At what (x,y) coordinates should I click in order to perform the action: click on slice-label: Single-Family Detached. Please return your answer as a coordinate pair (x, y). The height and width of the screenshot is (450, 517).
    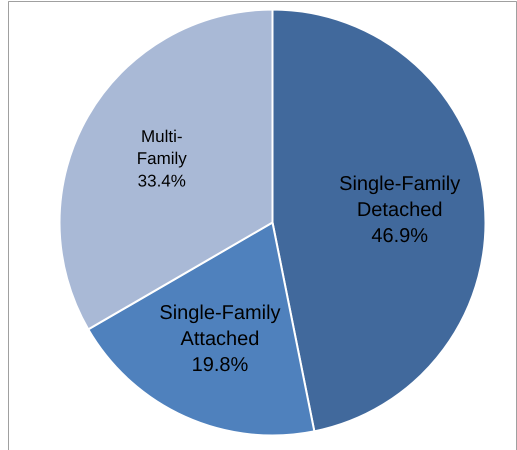
    Looking at the image, I should click on (399, 196).